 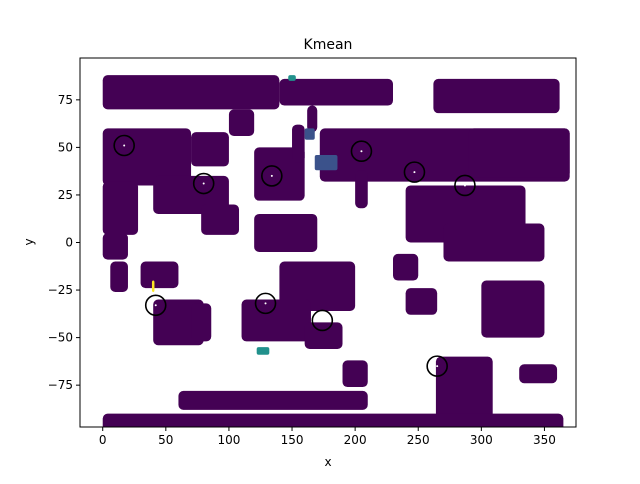 I want to click on x-tick-label: 250, so click(x=418, y=440).